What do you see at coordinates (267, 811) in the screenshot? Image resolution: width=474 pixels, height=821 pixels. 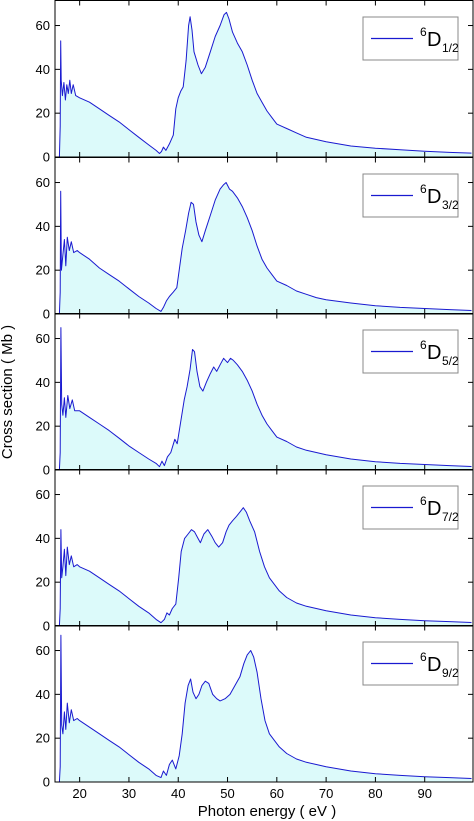 I see `x-axis-title: Photon energy ( eV )` at bounding box center [267, 811].